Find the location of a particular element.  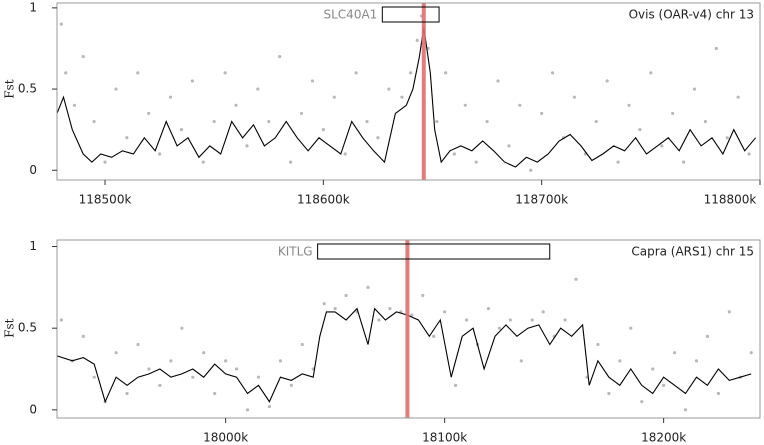

x-tick-label: 118600k is located at coordinates (323, 200).